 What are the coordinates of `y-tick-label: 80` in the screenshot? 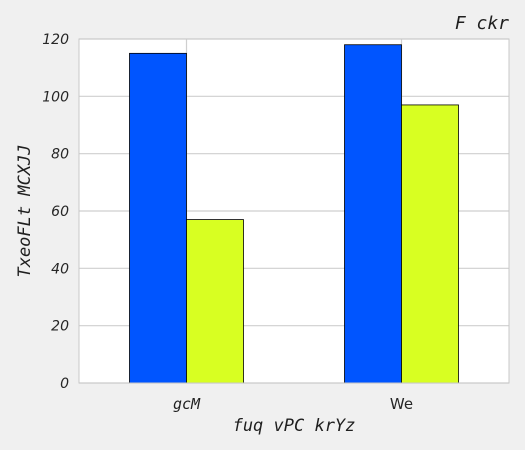 It's located at (60, 155).